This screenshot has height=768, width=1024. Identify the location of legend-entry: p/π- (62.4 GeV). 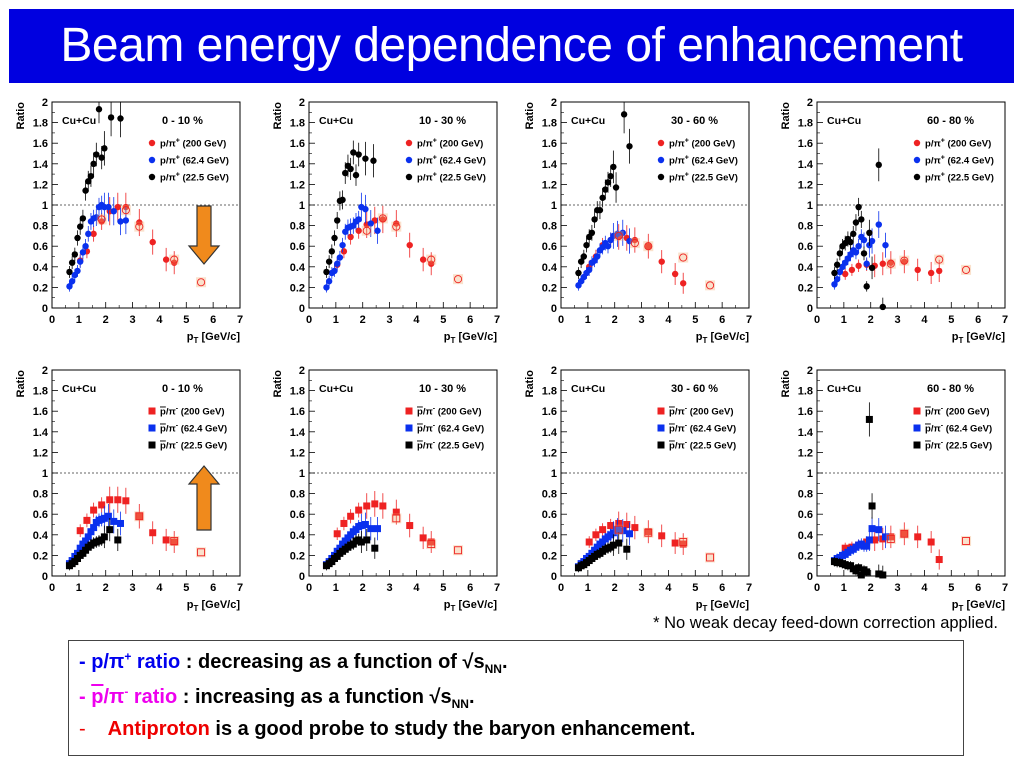
(702, 429).